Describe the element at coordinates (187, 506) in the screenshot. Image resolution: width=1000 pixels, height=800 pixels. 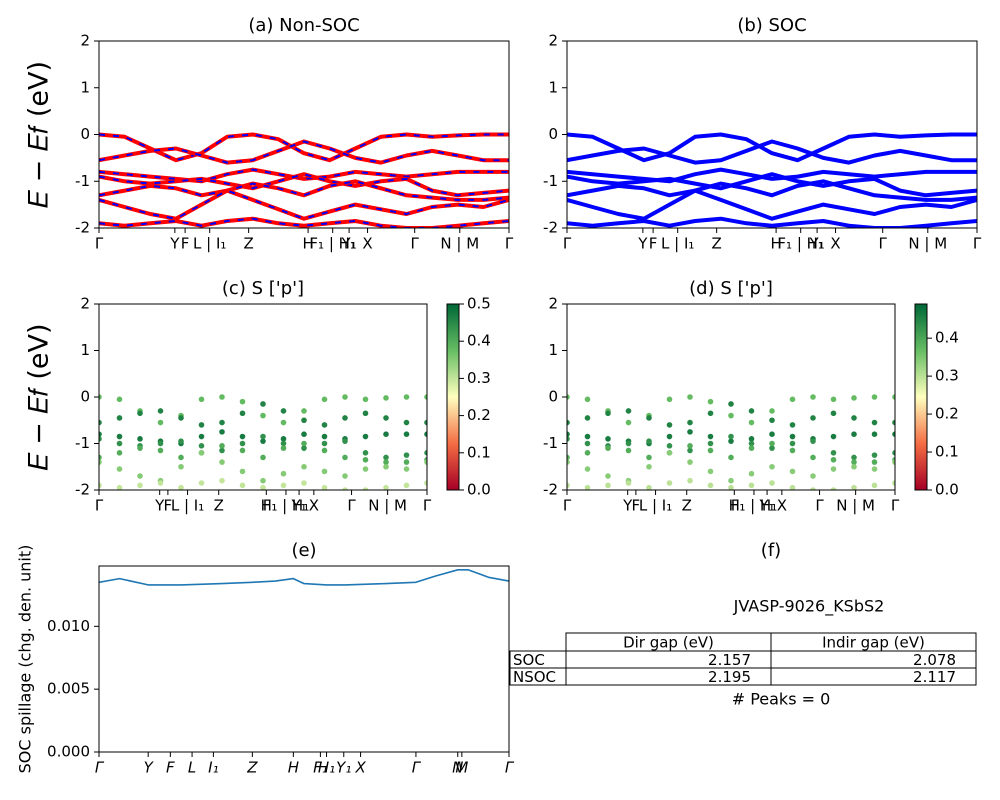
I see `x-tick-label: L | I₁` at that location.